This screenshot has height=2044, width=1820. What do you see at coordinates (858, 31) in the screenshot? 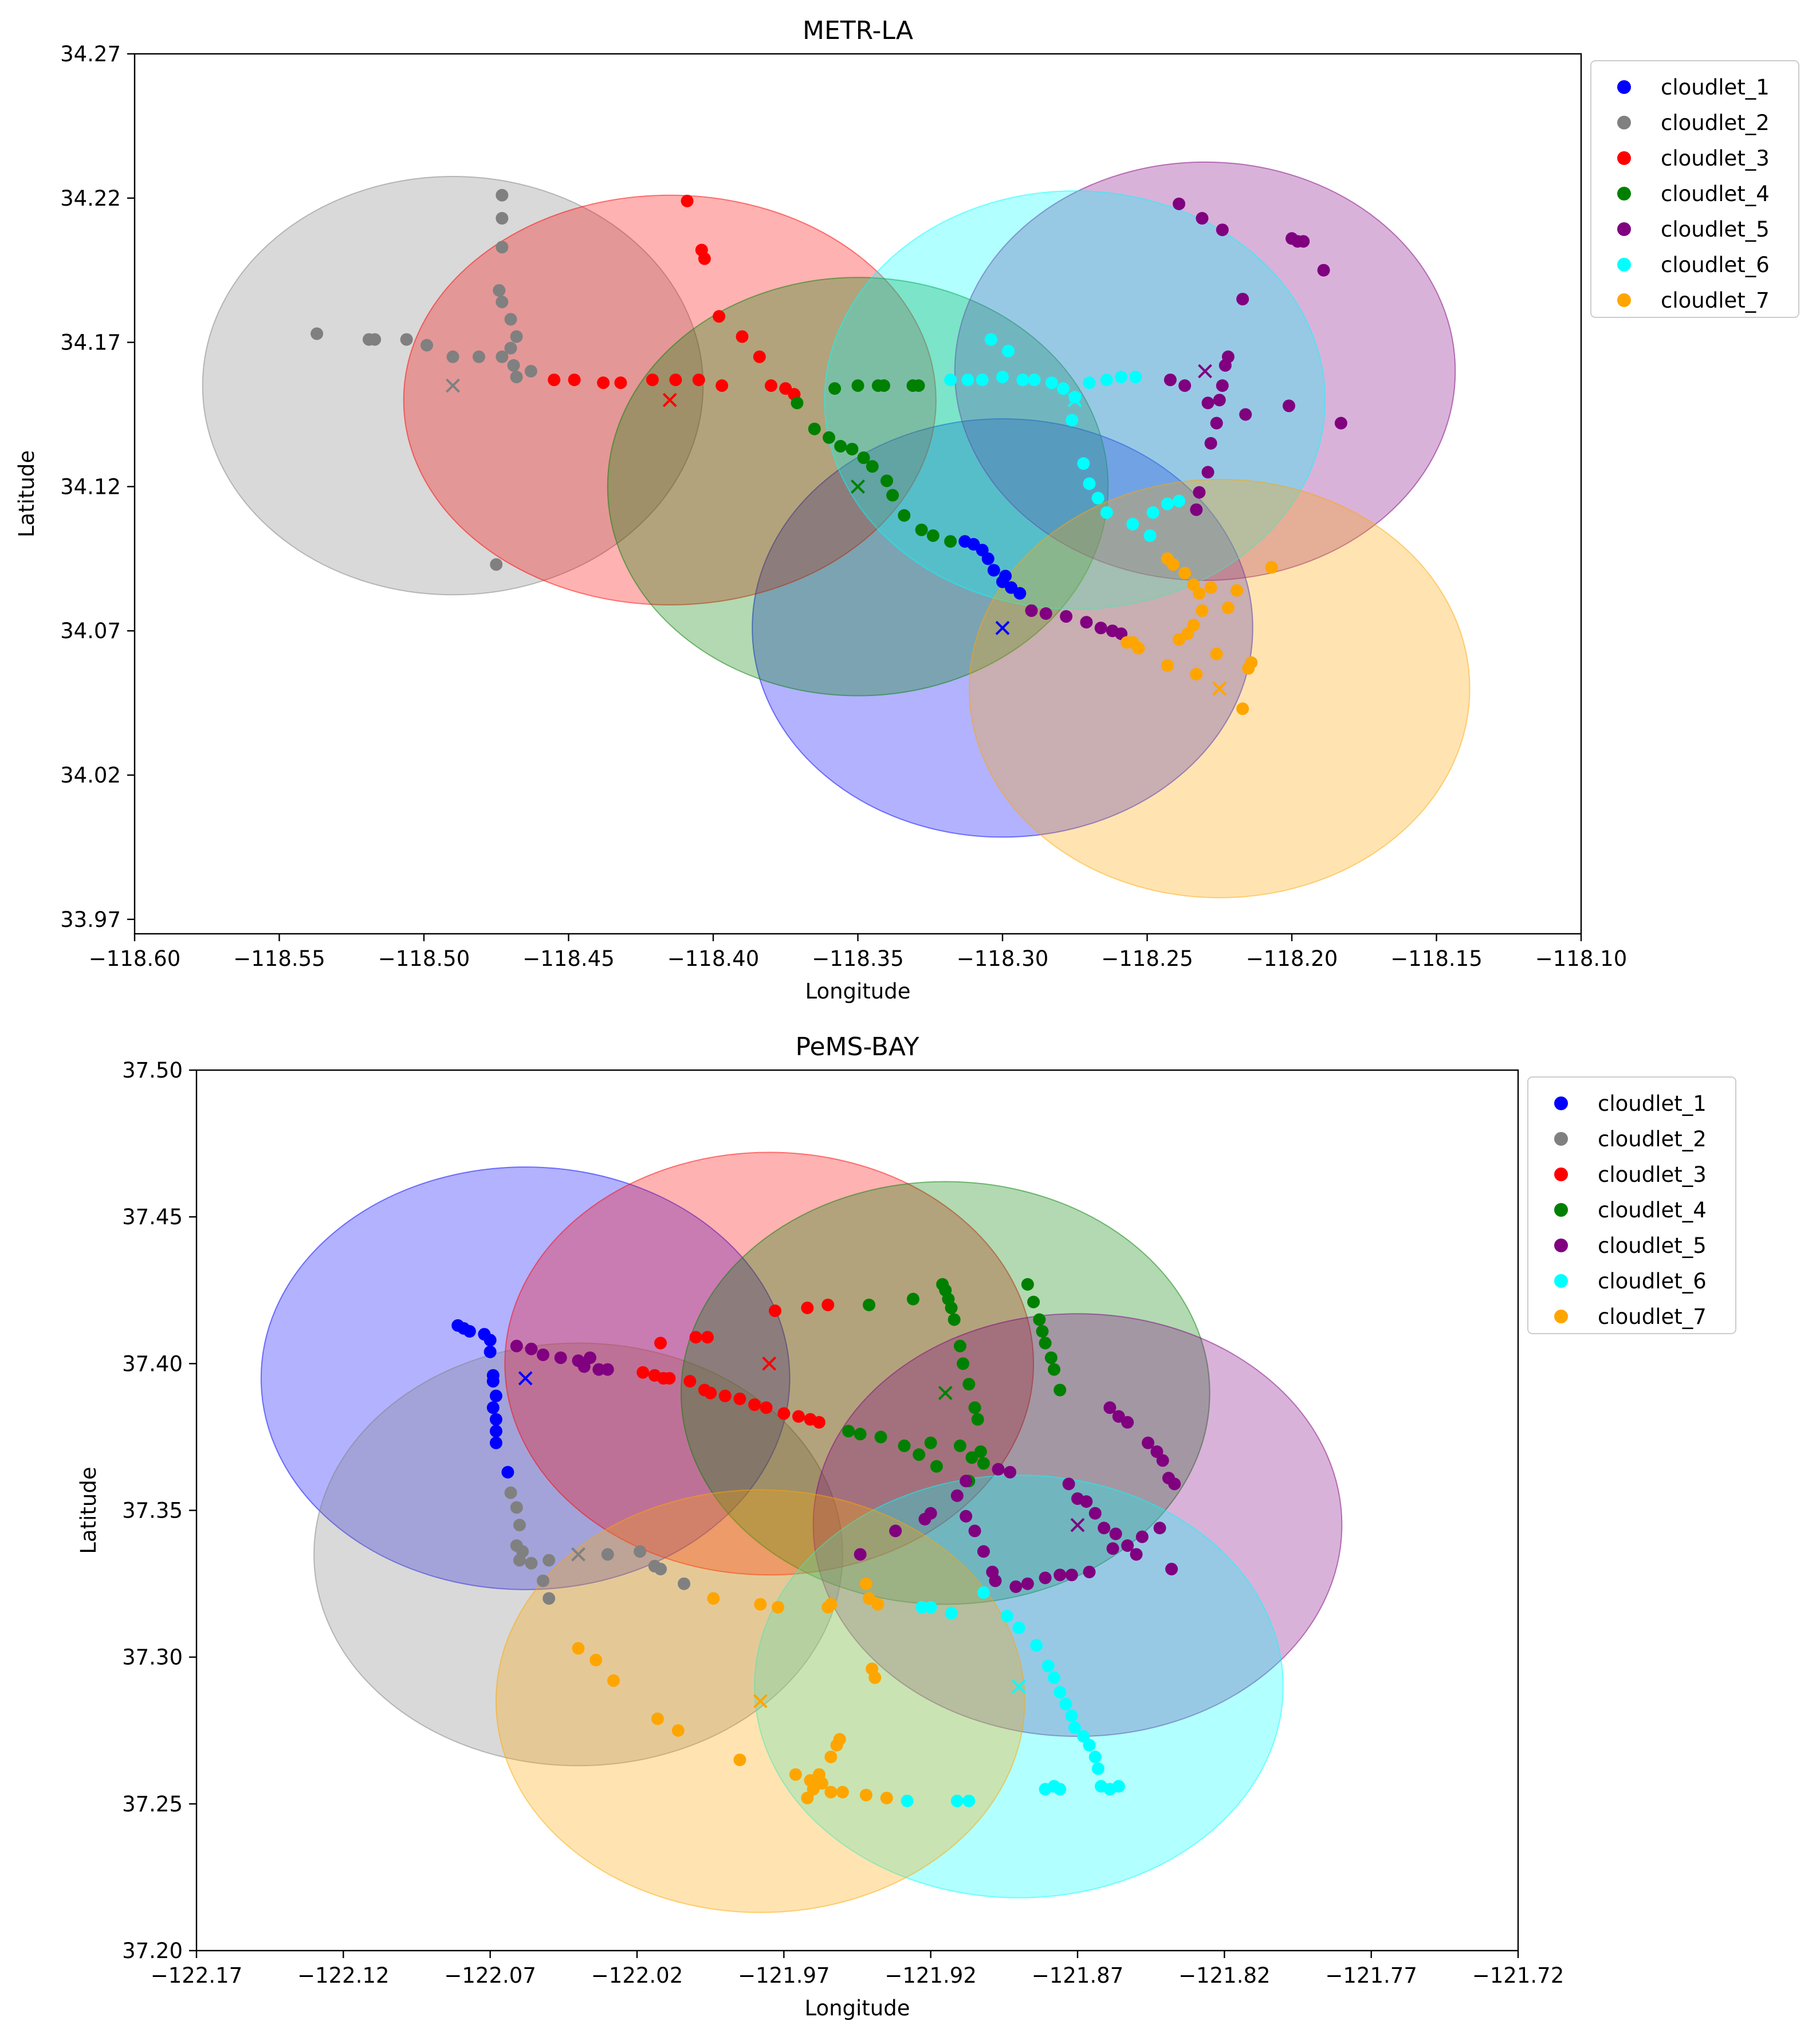
I see `chart-title: METR-LA` at bounding box center [858, 31].